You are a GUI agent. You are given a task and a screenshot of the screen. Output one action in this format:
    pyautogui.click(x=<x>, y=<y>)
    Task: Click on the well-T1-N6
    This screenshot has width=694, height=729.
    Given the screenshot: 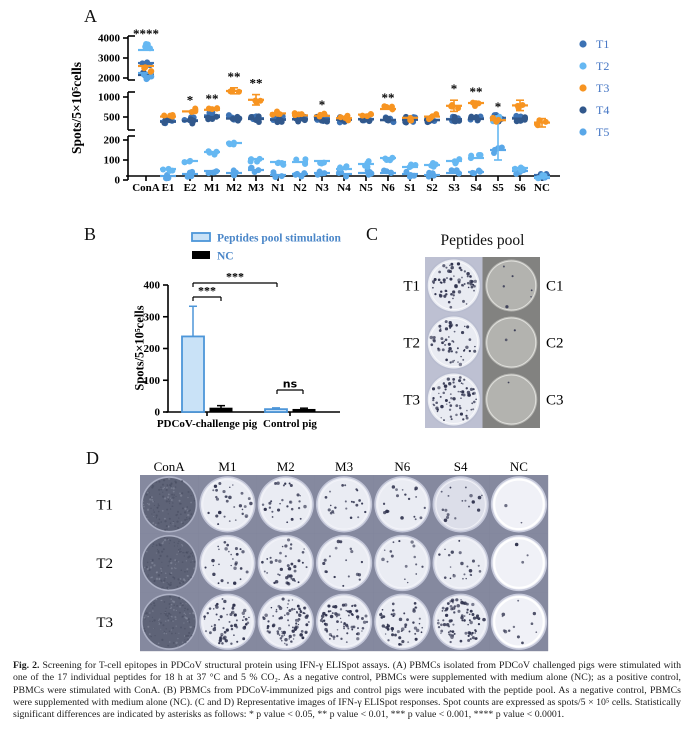 What is the action you would take?
    pyautogui.click(x=402, y=504)
    